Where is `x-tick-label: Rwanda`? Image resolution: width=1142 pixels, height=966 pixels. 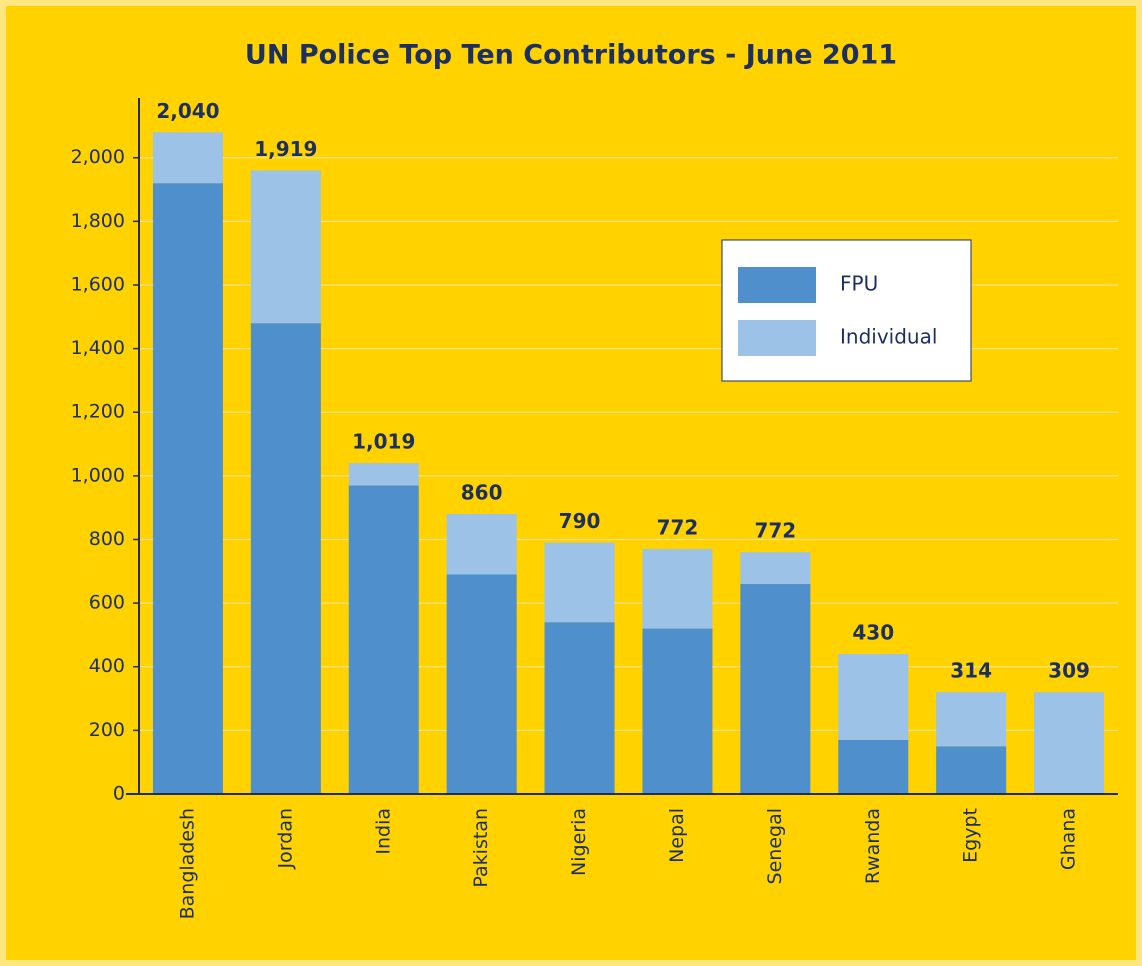 x-tick-label: Rwanda is located at coordinates (873, 846).